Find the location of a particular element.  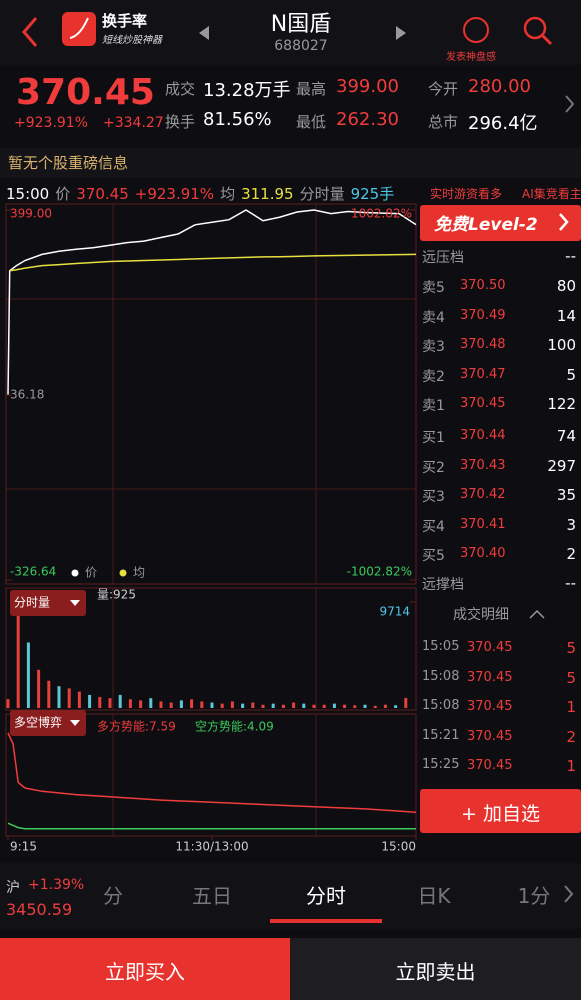

back-icon is located at coordinates (30, 32).